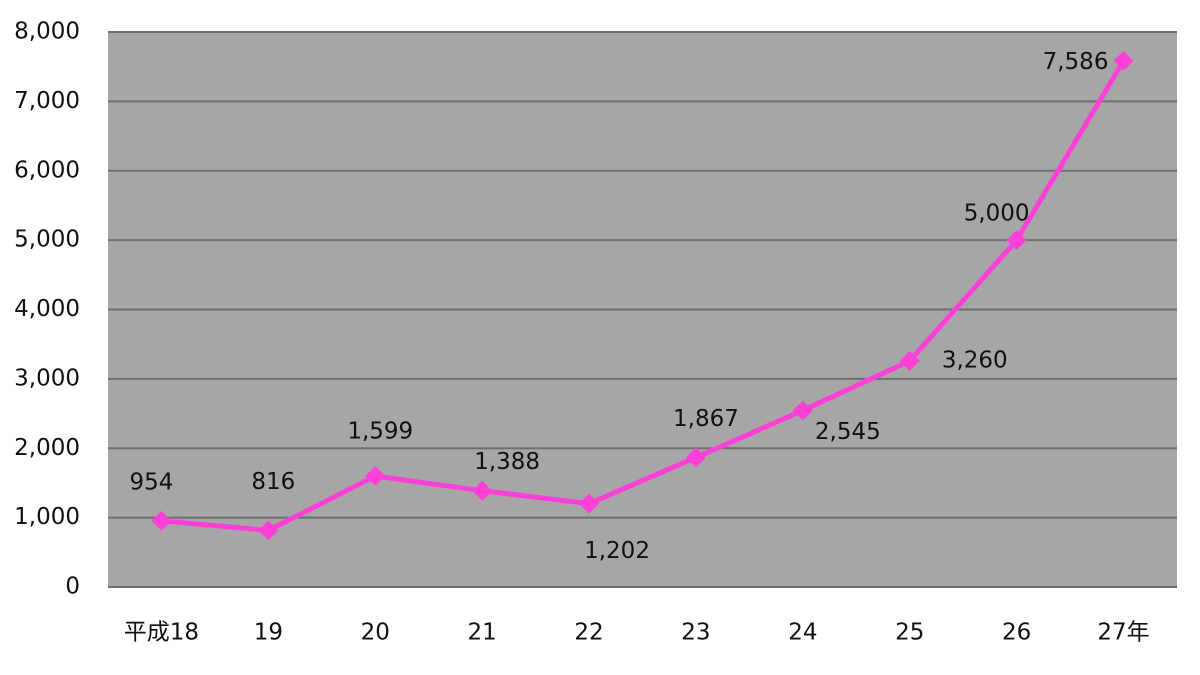  I want to click on x-tick-label: 20, so click(375, 633).